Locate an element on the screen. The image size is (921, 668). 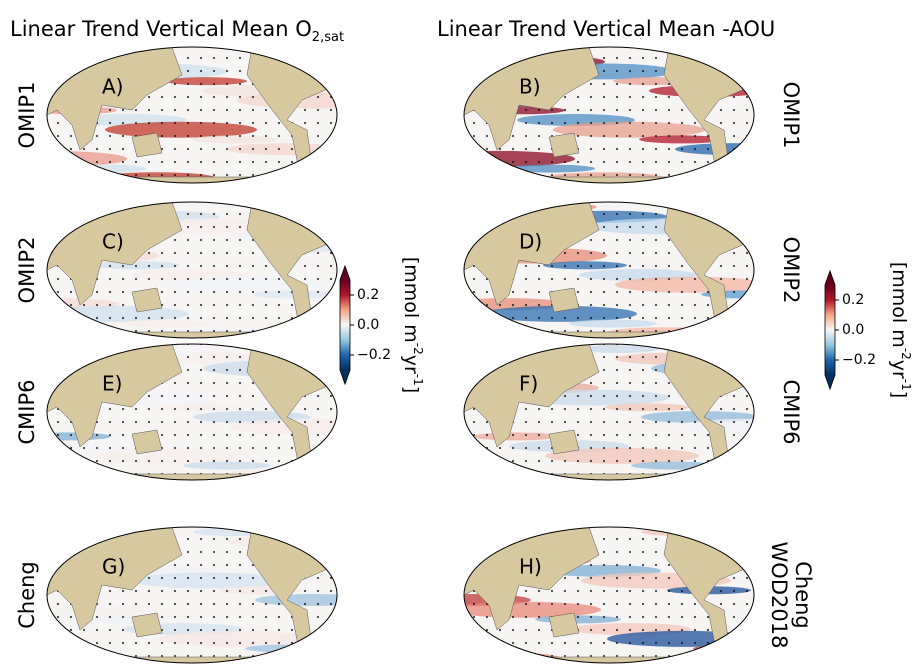
map-panel: B) OMIP1 is located at coordinates (633, 115).